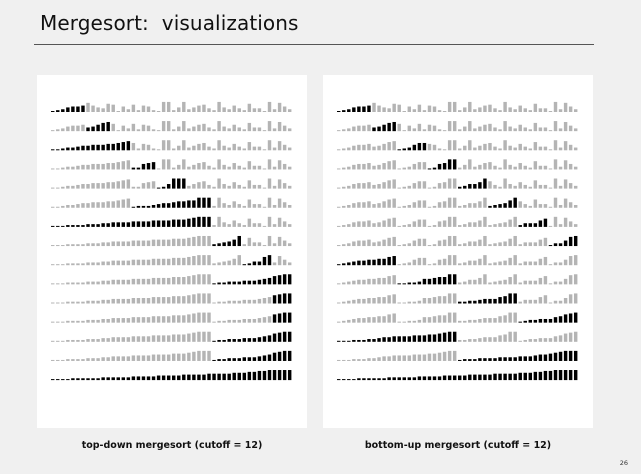  I want to click on bottom-up-caption: bottom-up mergesort (cutoff = 12), so click(458, 445).